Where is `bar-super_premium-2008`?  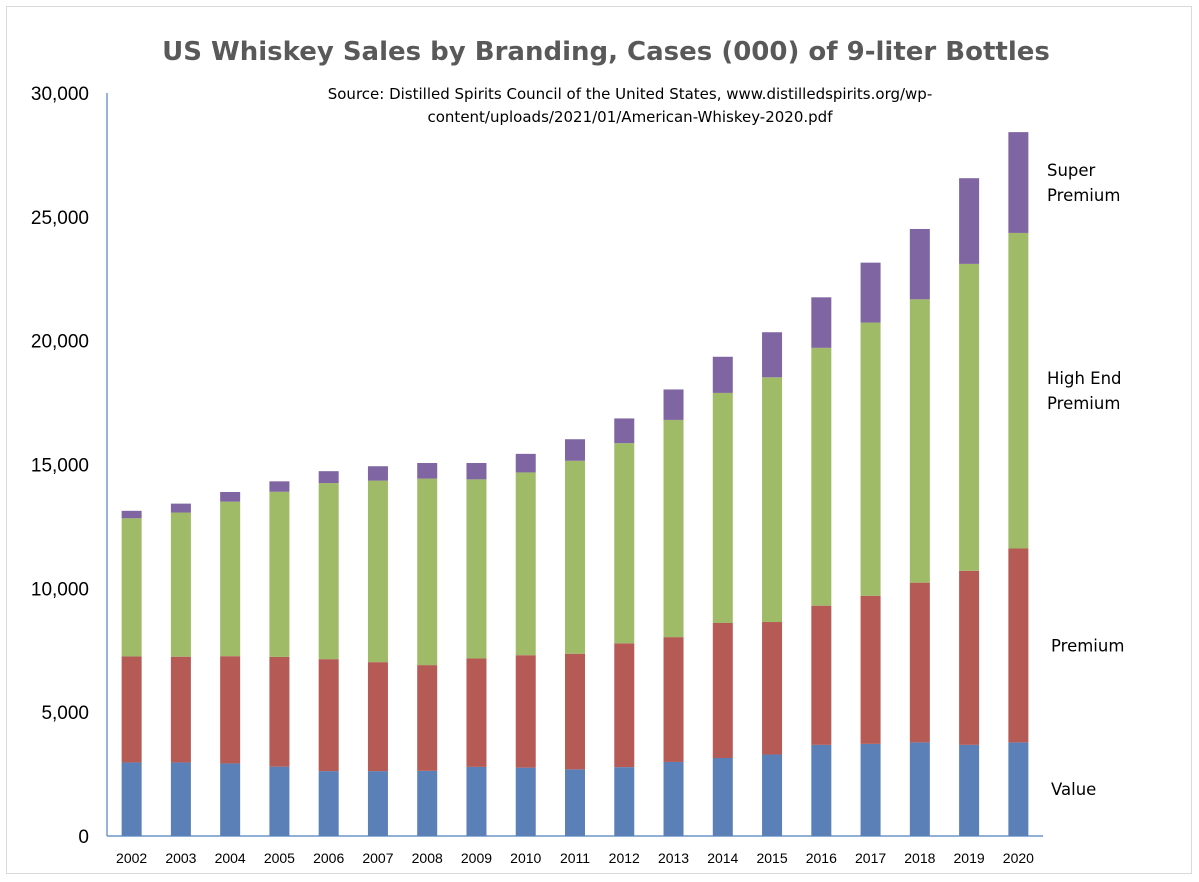
bar-super_premium-2008 is located at coordinates (427, 471).